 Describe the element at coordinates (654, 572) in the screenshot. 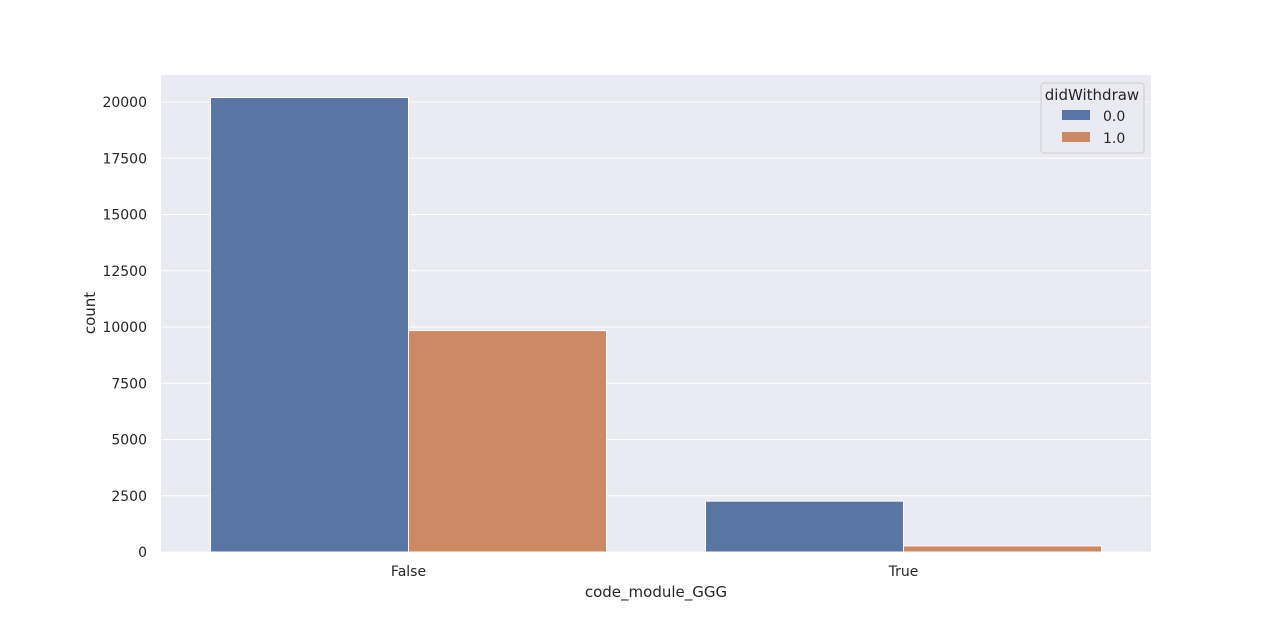

I see `x-axis-ticks: False True` at that location.